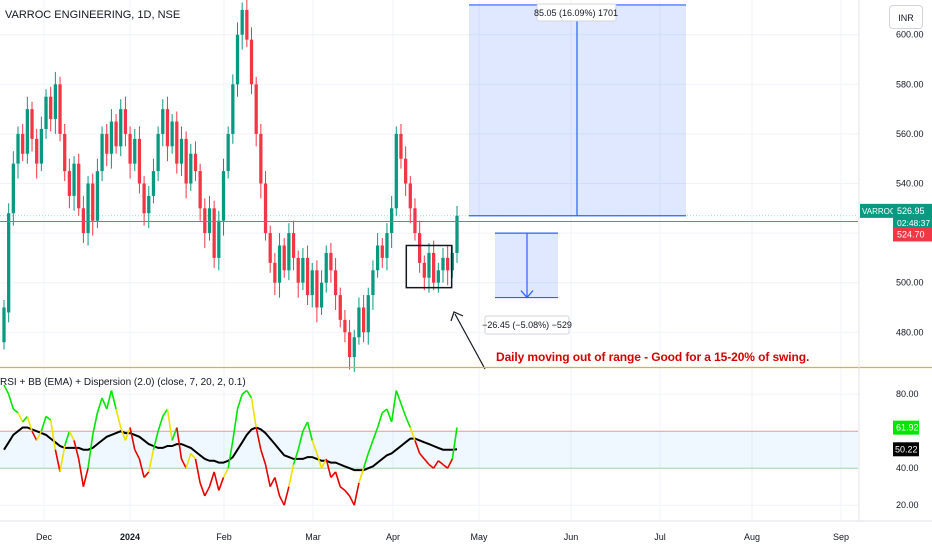 Image resolution: width=932 pixels, height=550 pixels. What do you see at coordinates (906, 449) in the screenshot?
I see `signal-value-bg` at bounding box center [906, 449].